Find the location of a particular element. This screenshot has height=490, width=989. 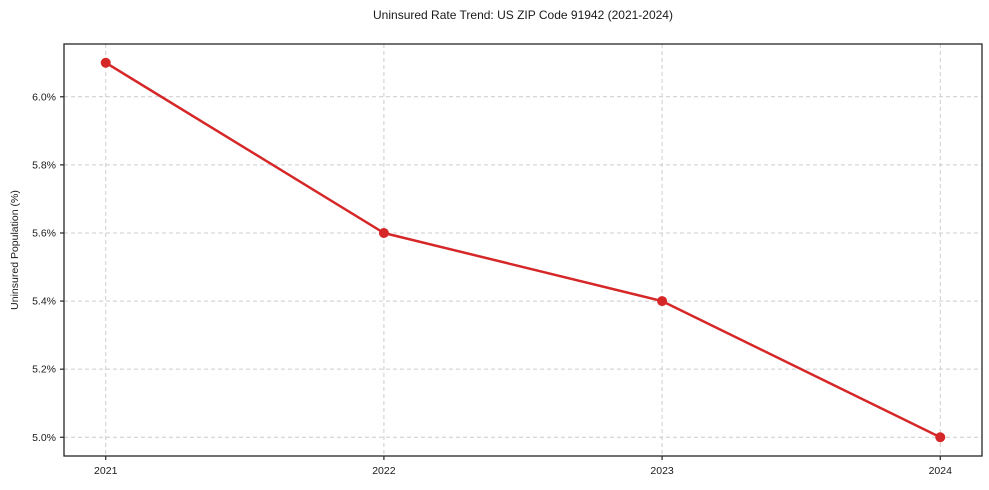

x-tick-label: 2021 is located at coordinates (106, 471).